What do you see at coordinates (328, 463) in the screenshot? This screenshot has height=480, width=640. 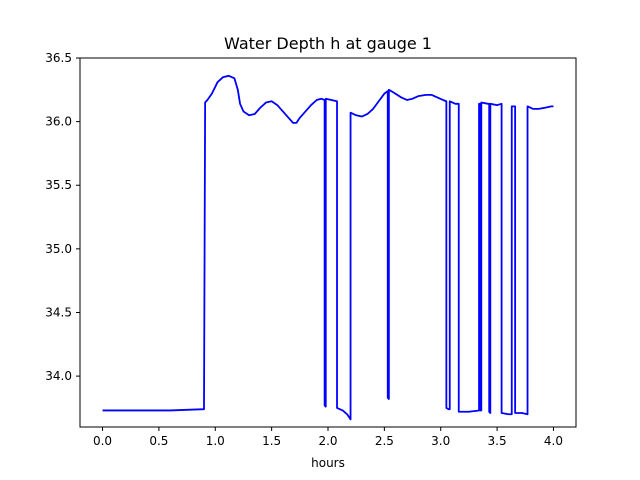 I see `x-axis-label: hours` at bounding box center [328, 463].